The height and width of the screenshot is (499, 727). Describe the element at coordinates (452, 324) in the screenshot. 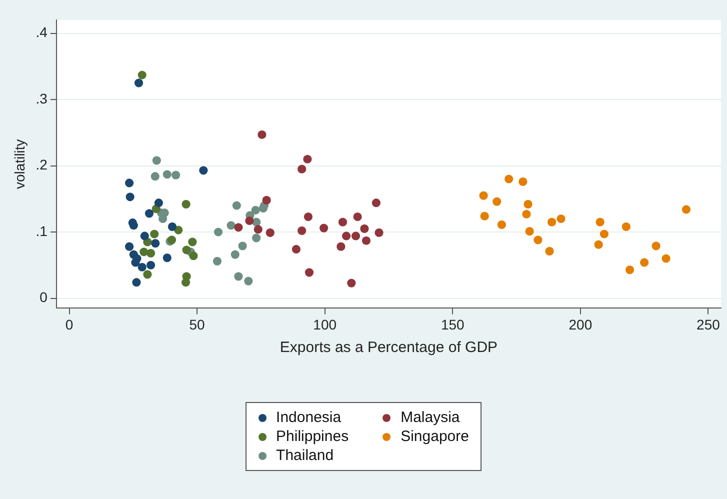

I see `x-tick-label: 150` at that location.